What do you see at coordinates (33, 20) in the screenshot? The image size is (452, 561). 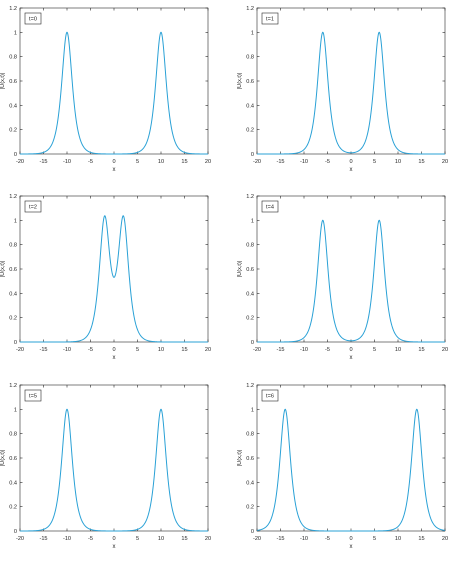 I see `time-label: t=0` at bounding box center [33, 20].